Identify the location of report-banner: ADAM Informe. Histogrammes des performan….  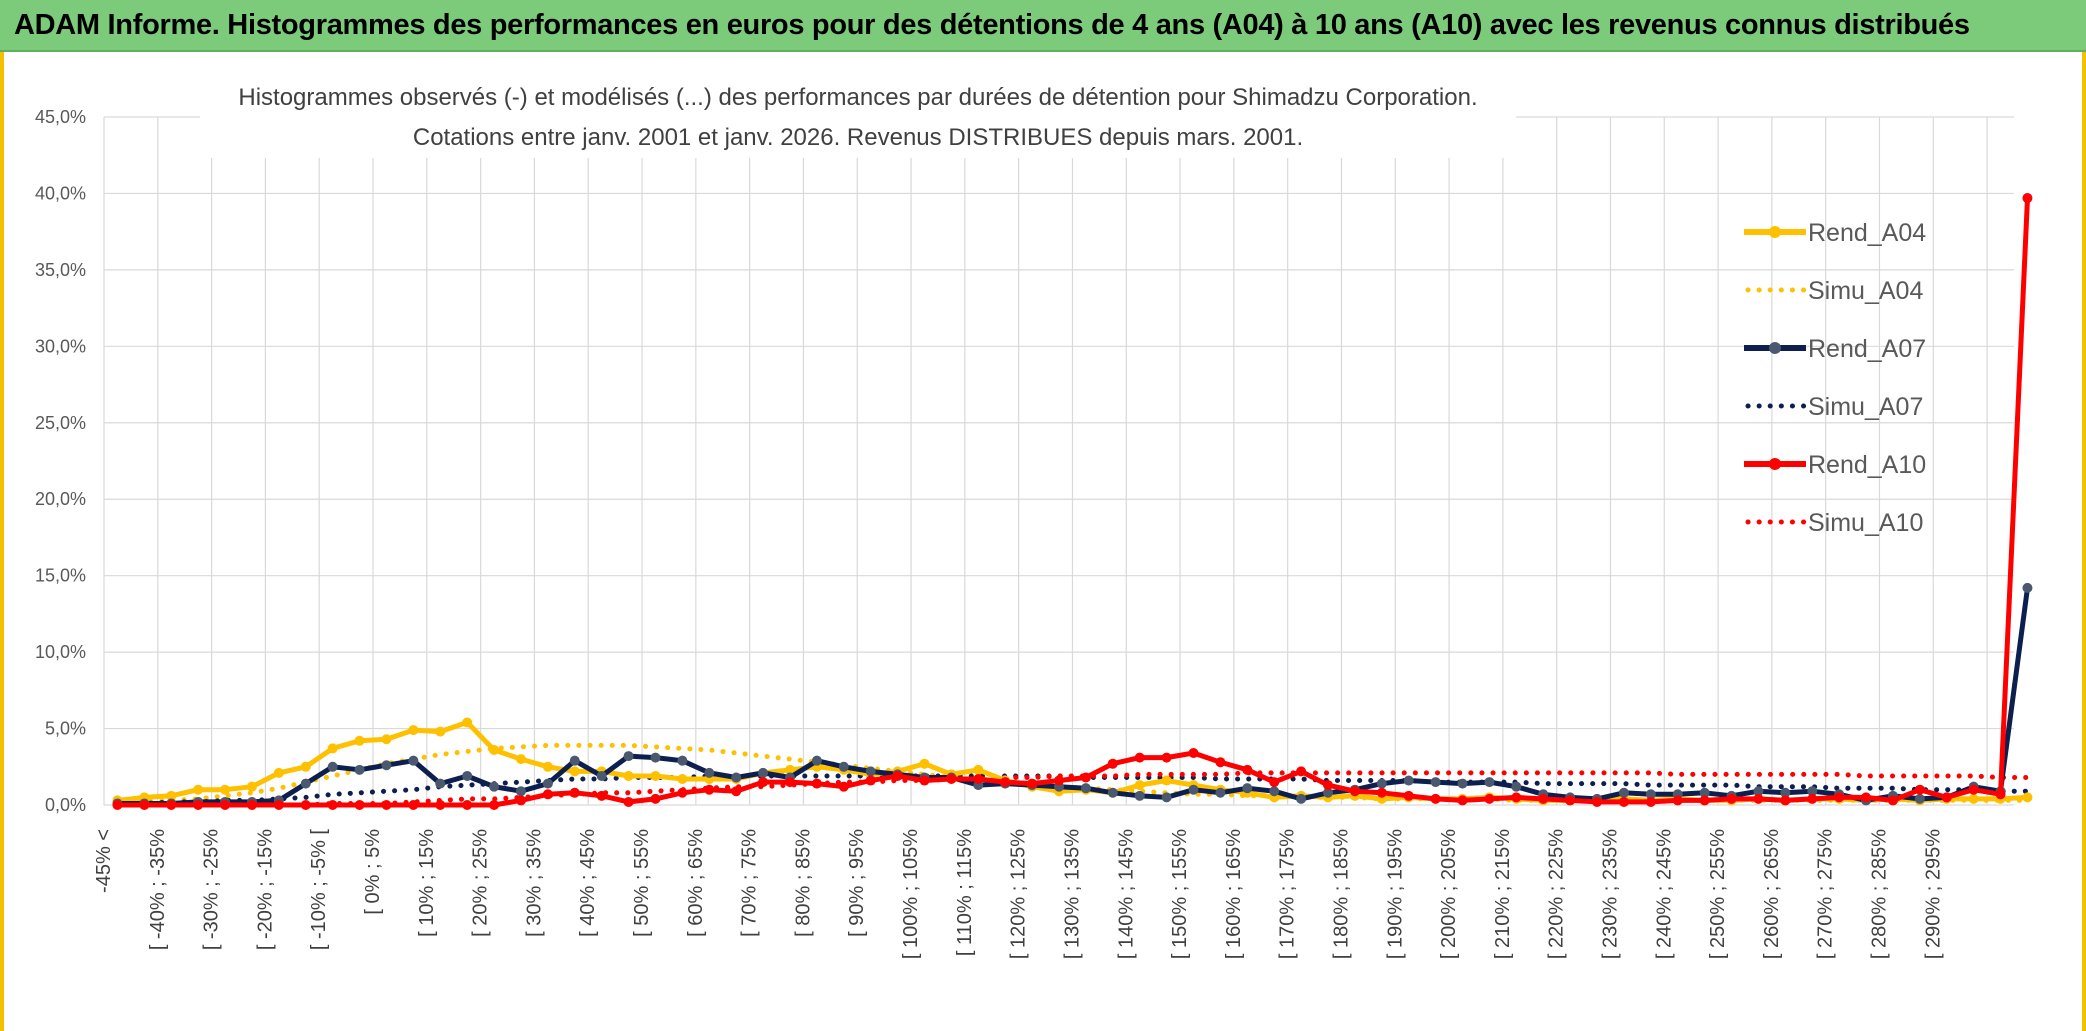
(1043, 26).